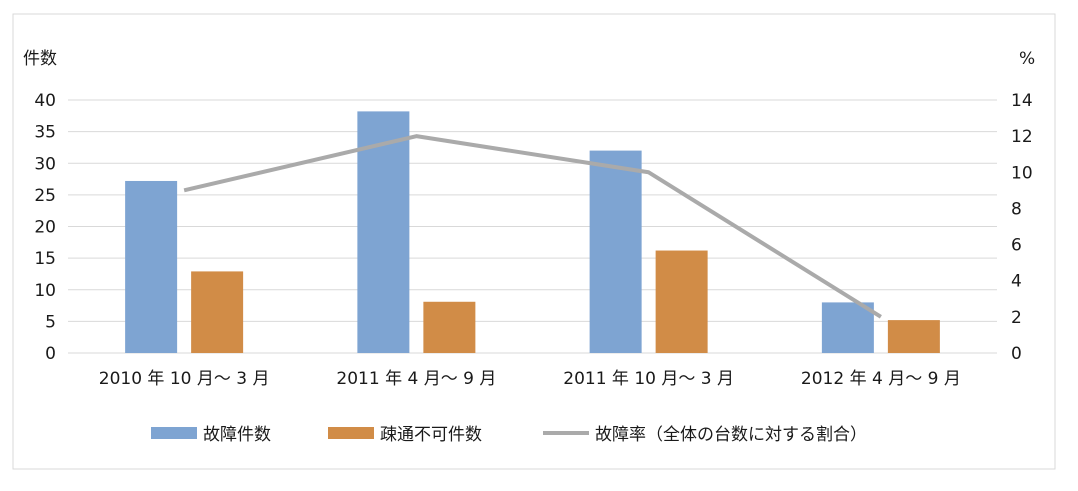  I want to click on x-tick-label: 2012 年 4 月～ 9 月, so click(881, 379).